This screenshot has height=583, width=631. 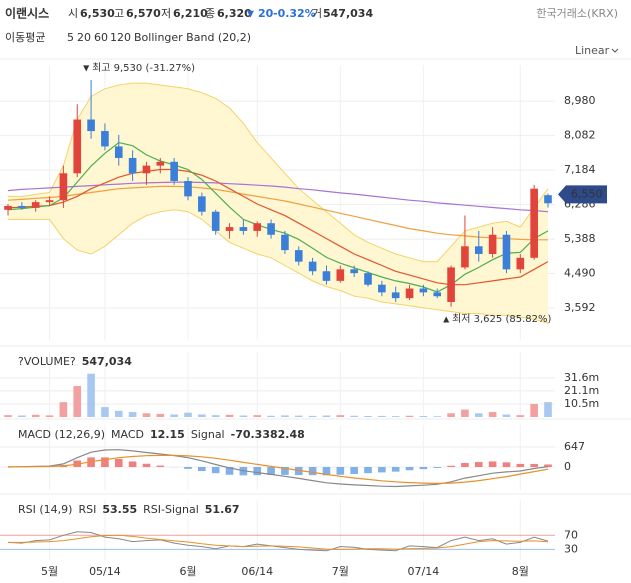 I want to click on x-tick-label: 8월, so click(x=520, y=571).